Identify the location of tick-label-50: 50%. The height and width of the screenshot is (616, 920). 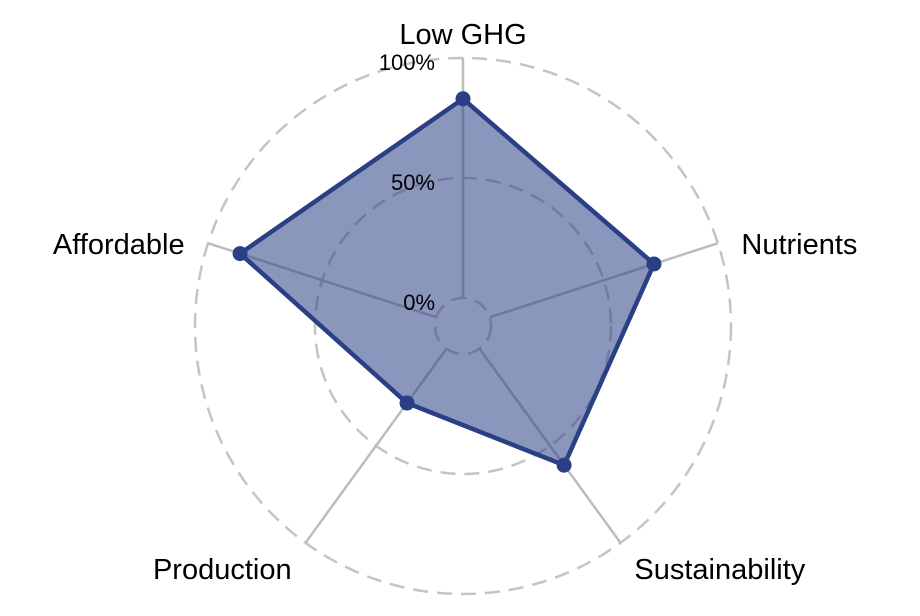
(413, 182).